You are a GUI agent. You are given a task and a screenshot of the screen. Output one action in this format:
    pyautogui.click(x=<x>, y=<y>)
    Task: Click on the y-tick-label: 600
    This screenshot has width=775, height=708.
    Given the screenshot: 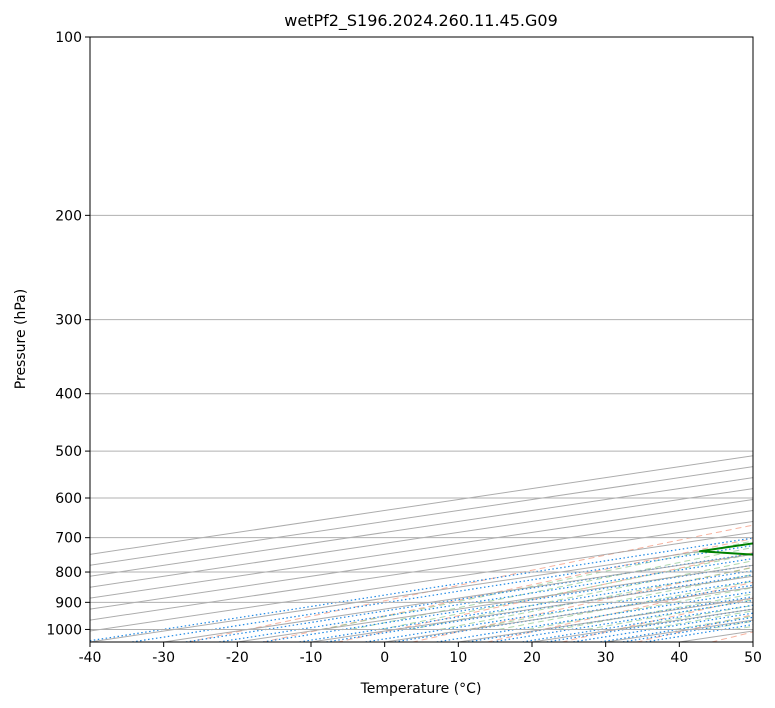 What is the action you would take?
    pyautogui.click(x=68, y=499)
    